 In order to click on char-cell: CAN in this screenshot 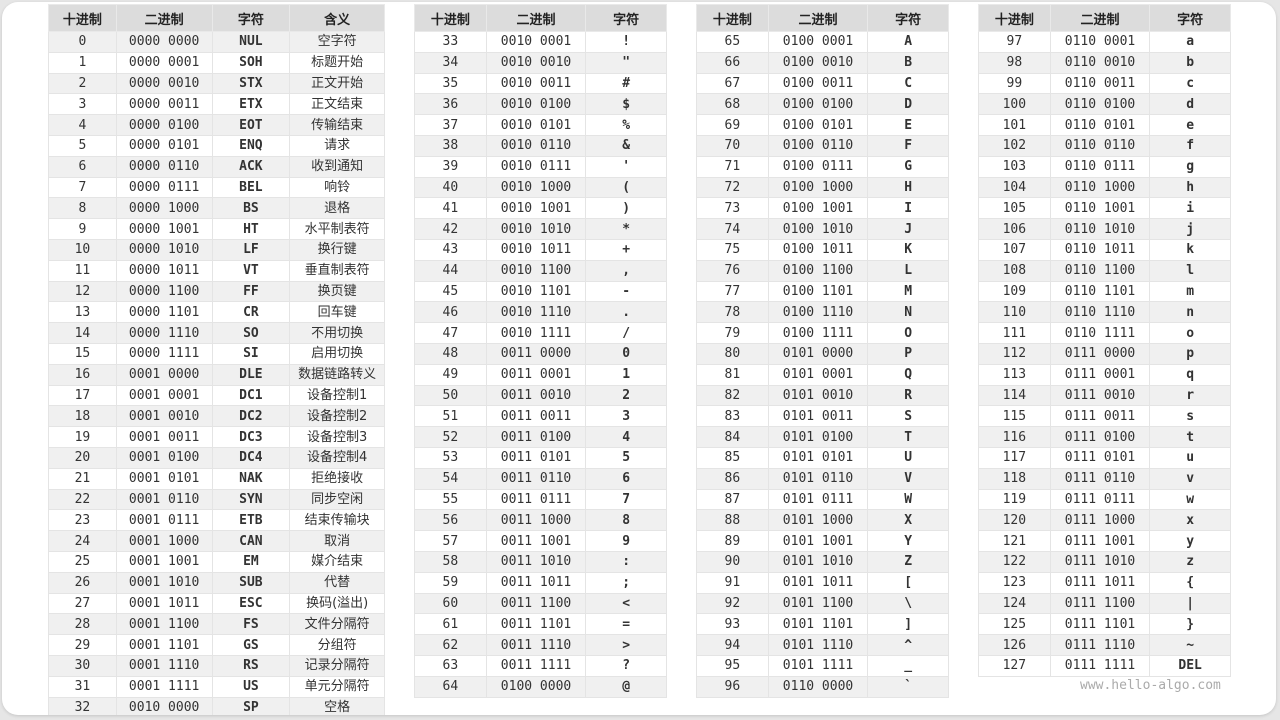, I will do `click(251, 541)`.